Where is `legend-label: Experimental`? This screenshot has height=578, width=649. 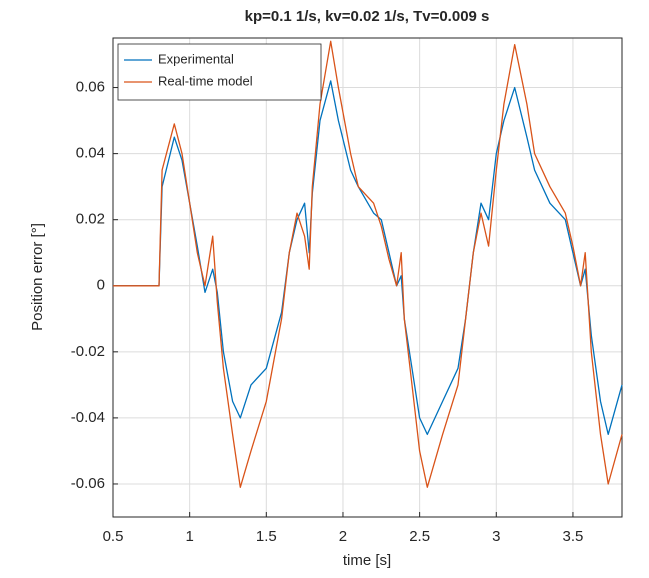 legend-label: Experimental is located at coordinates (196, 58).